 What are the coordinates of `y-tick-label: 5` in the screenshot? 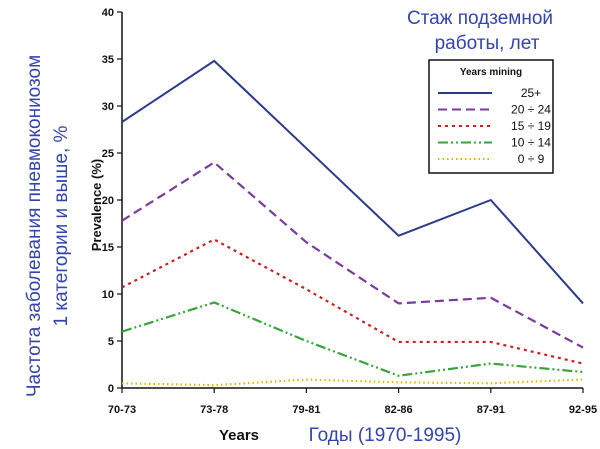 It's located at (111, 342).